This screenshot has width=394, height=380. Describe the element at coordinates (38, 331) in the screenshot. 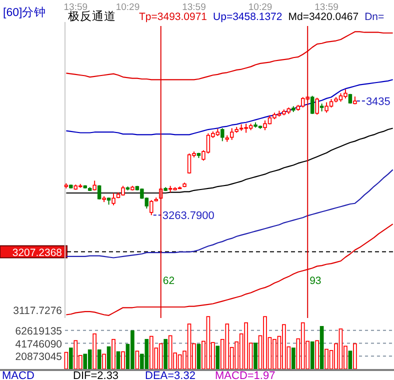

I see `y-tick-label: 62619135` at that location.